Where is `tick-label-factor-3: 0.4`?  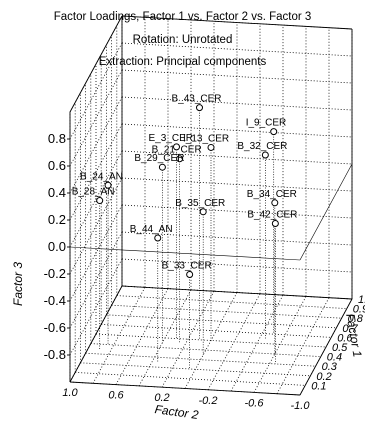
tick-label-factor-3: 0.4 is located at coordinates (57, 192).